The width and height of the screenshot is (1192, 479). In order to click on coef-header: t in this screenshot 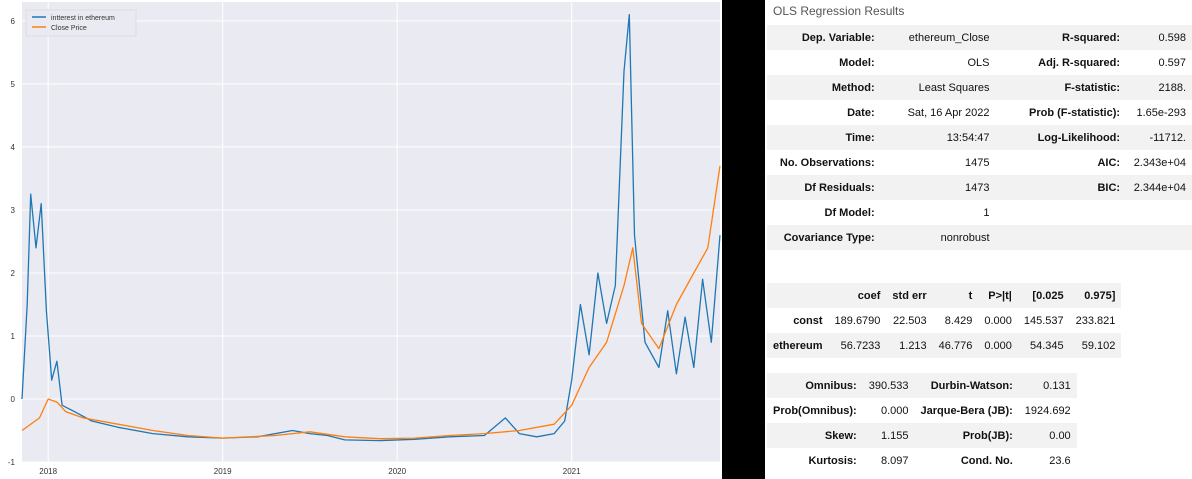, I will do `click(955, 295)`.